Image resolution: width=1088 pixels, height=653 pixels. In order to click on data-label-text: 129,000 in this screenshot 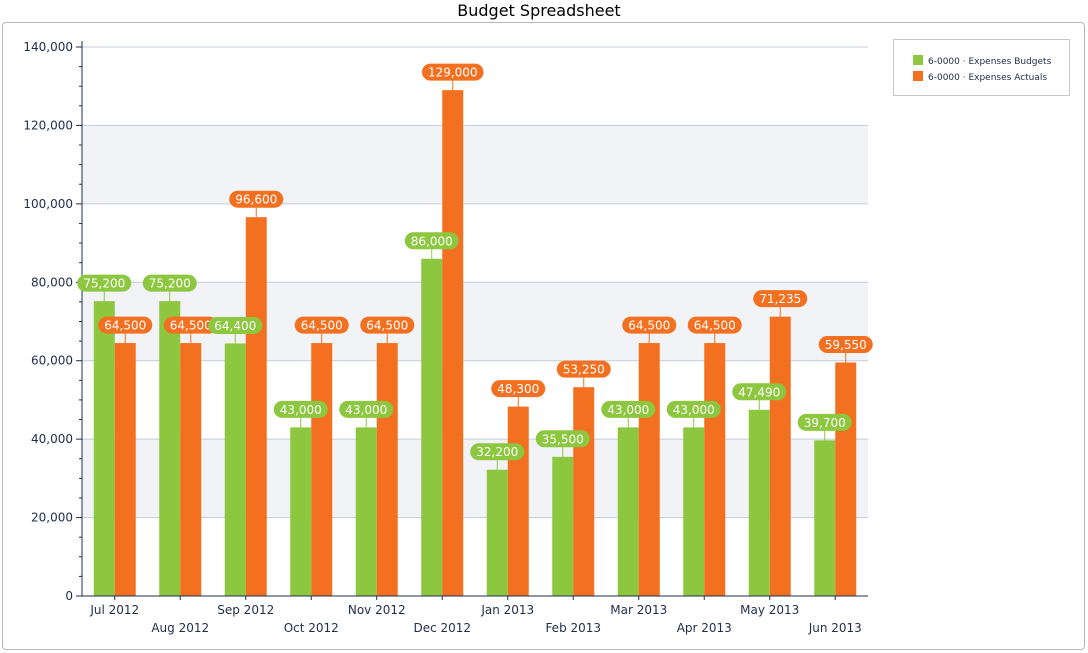, I will do `click(453, 73)`.